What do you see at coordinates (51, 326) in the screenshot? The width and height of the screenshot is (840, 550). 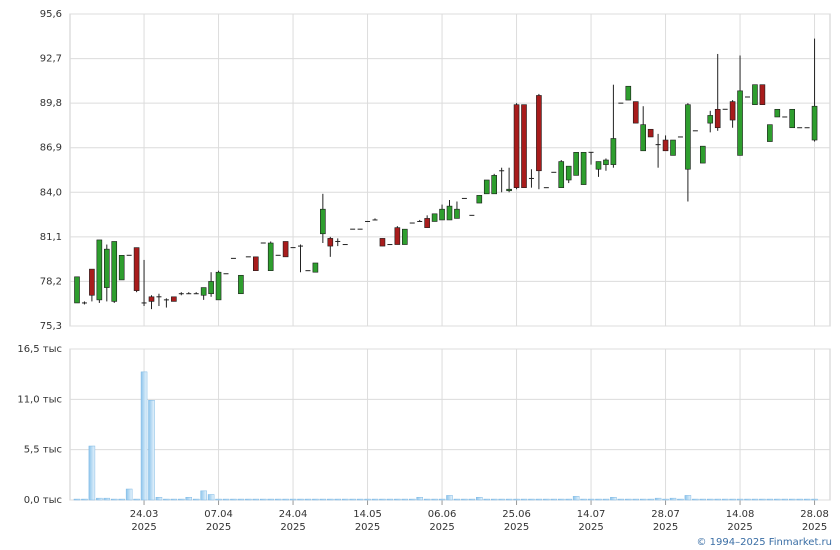 I see `y-tick-label: 75,3` at bounding box center [51, 326].